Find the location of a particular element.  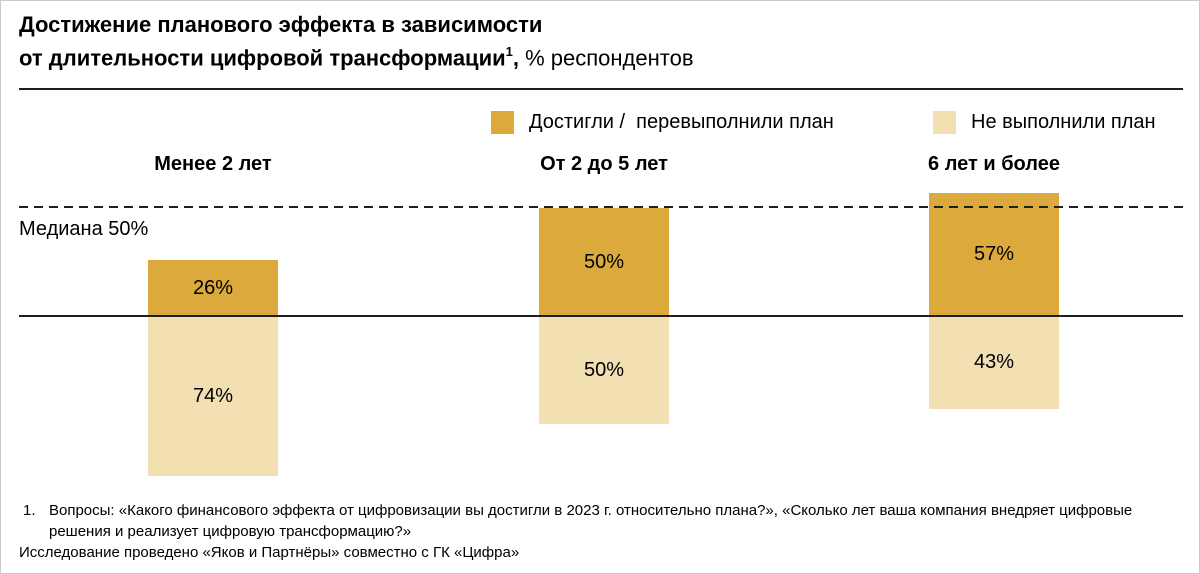

legend-item-missed: Не выполнили план is located at coordinates (1044, 122).